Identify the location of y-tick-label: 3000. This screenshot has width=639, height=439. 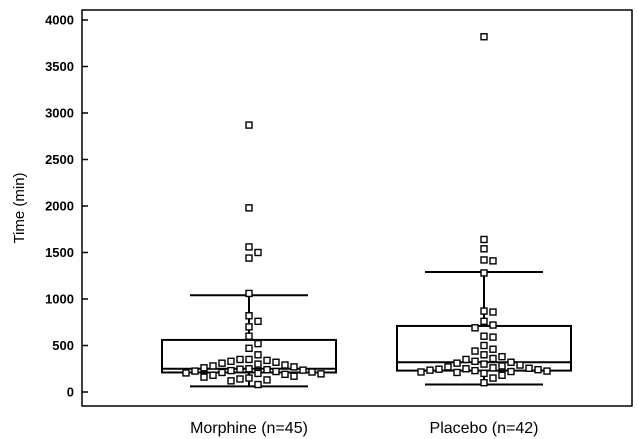
(59, 113).